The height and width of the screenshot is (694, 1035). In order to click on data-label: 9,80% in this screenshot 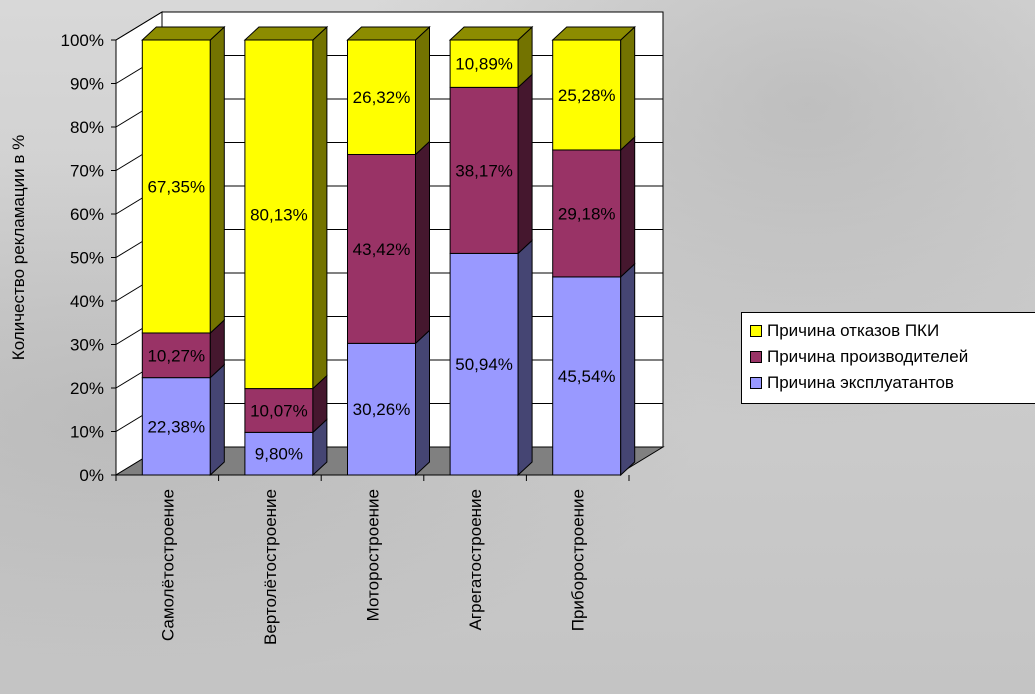, I will do `click(279, 454)`.